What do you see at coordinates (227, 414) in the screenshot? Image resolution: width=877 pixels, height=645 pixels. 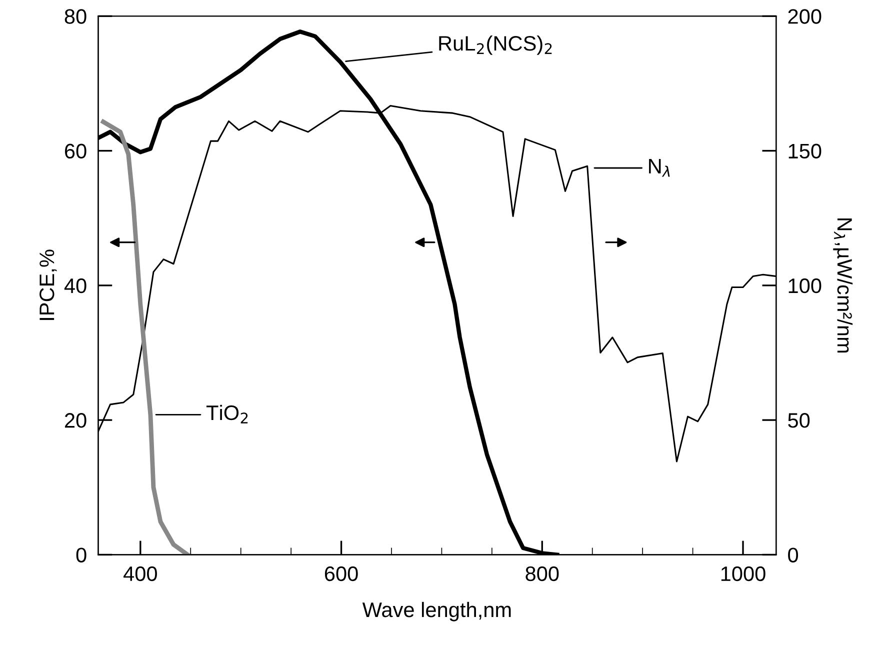 I see `annotation: TiO$_{2}$` at bounding box center [227, 414].